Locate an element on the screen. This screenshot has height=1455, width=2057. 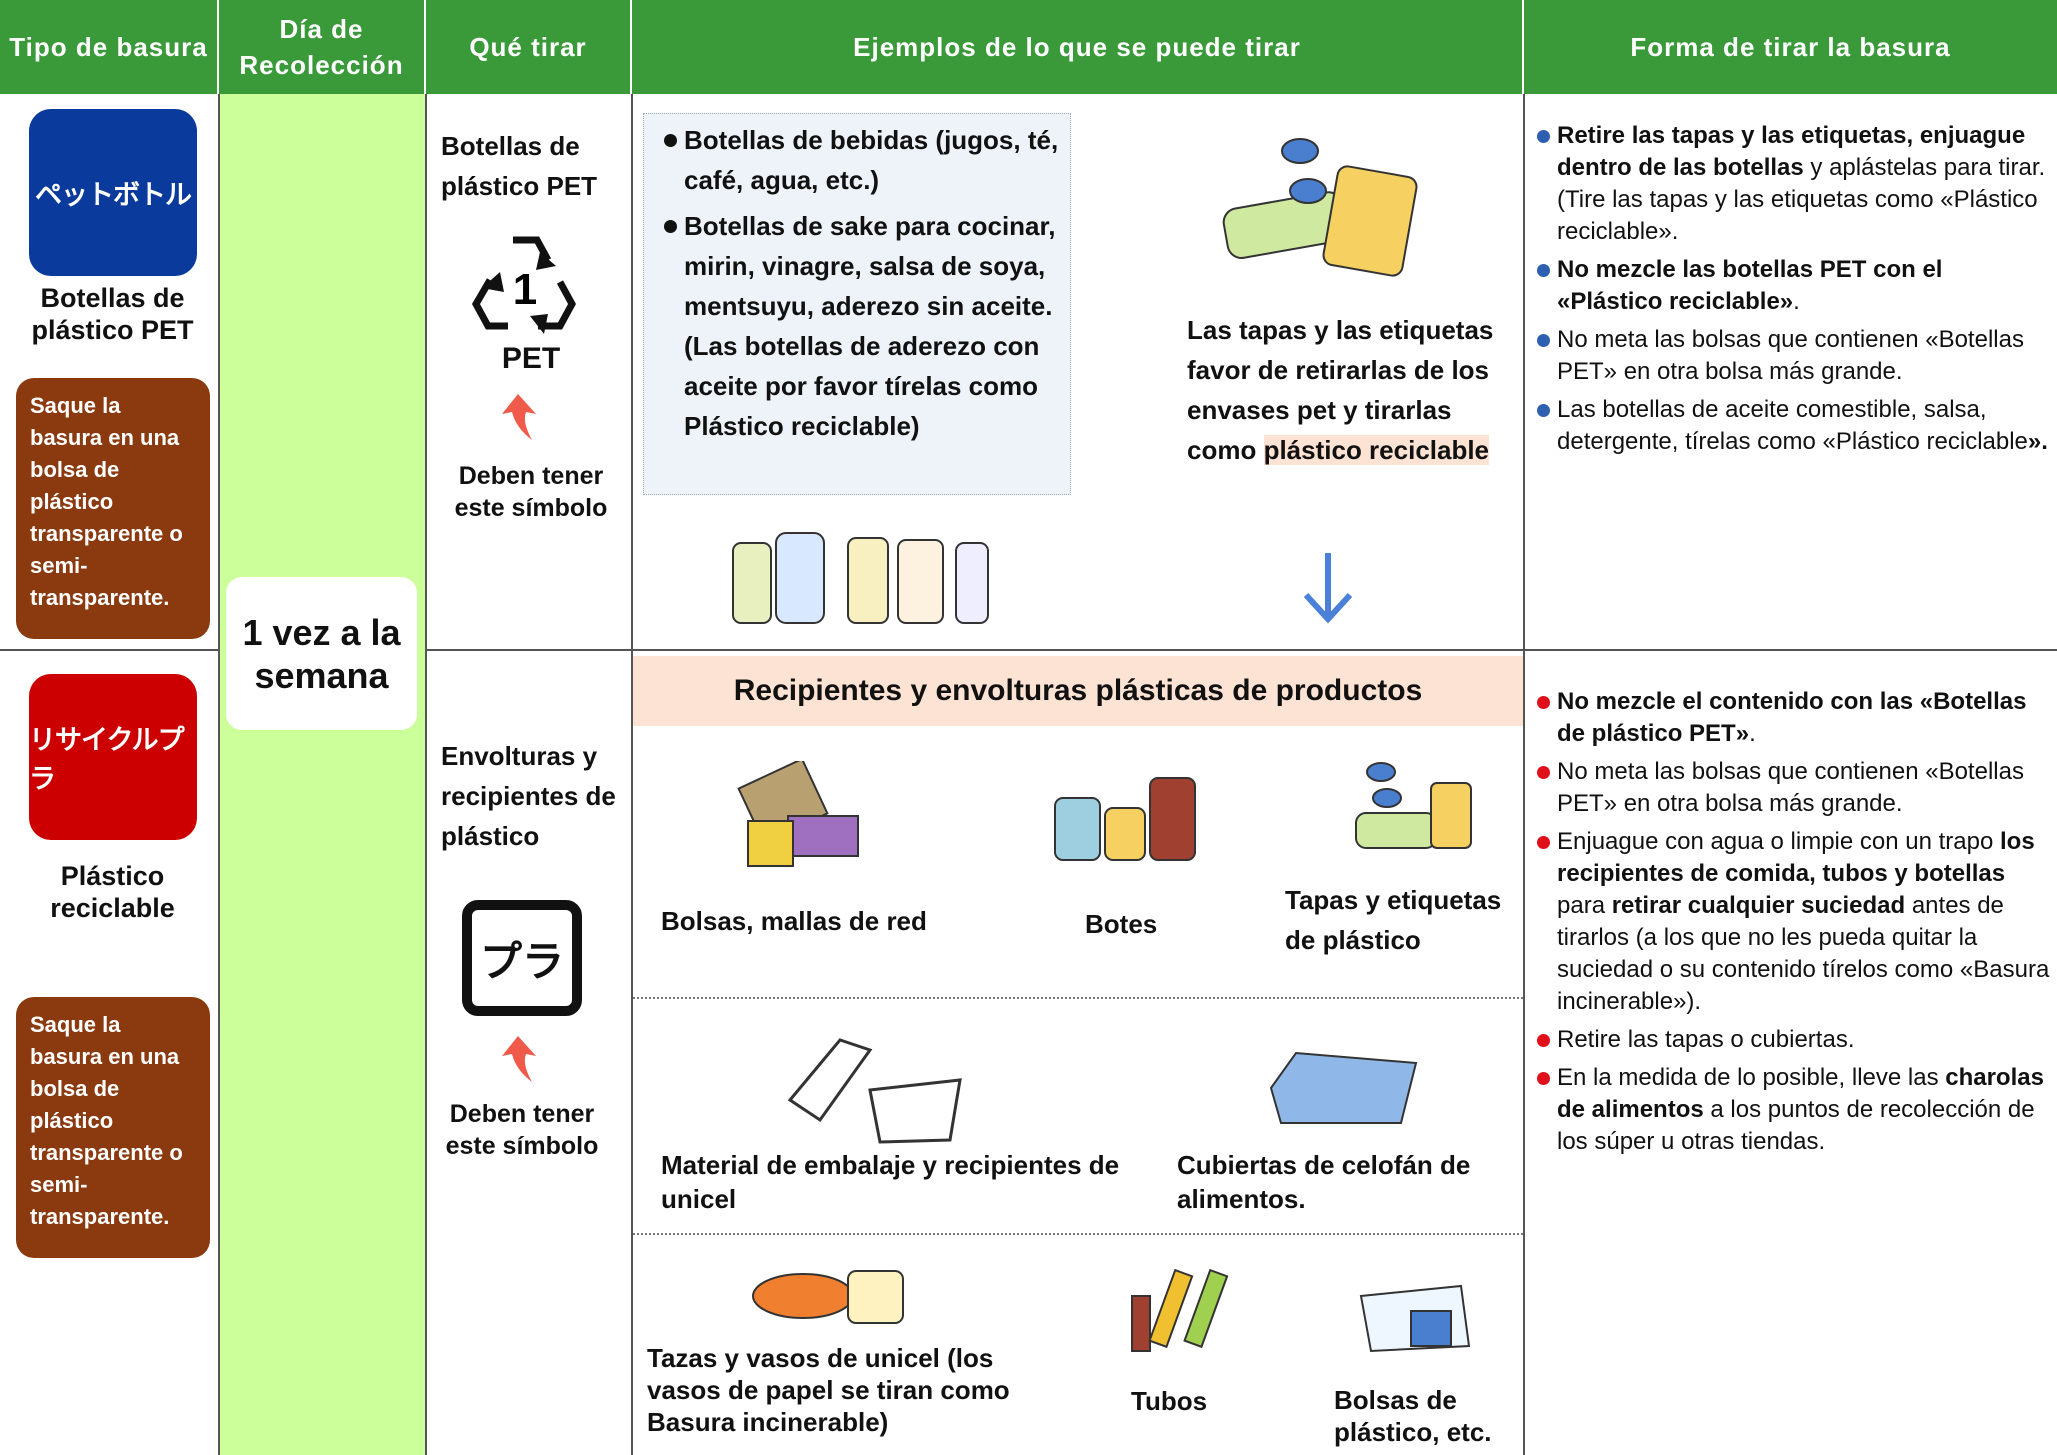
disposal-text: para is located at coordinates (1584, 905).